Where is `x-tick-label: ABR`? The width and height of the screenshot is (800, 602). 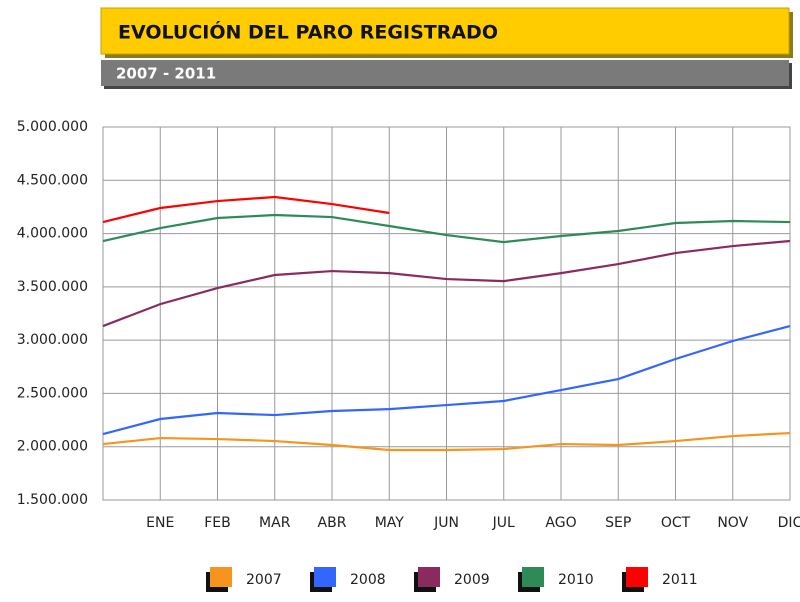
x-tick-label: ABR is located at coordinates (332, 523).